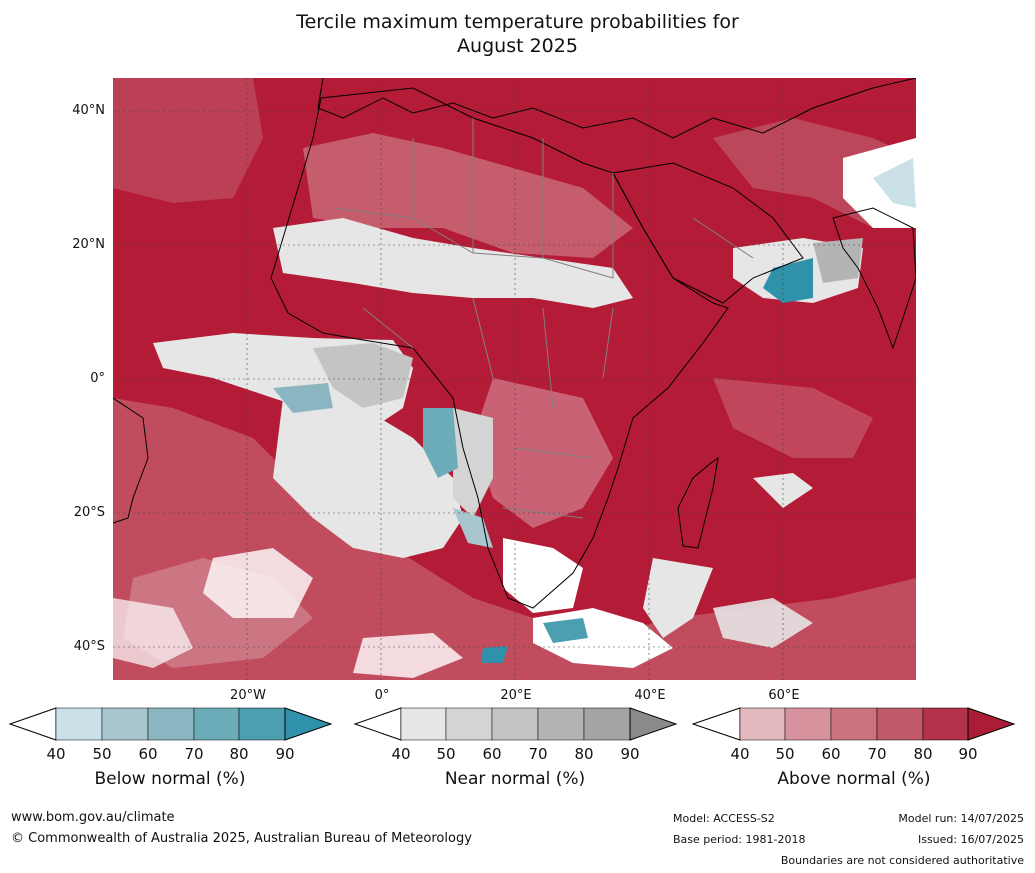  What do you see at coordinates (970, 839) in the screenshot?
I see `footer-issued: Issued: 16/07/2025` at bounding box center [970, 839].